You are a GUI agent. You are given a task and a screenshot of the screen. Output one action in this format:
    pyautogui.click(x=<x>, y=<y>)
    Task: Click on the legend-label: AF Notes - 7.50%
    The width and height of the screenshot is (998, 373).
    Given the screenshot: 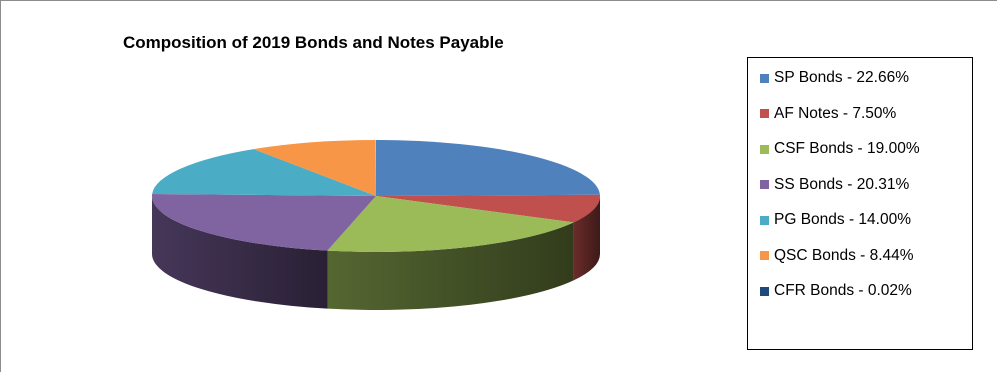 What is the action you would take?
    pyautogui.click(x=835, y=113)
    